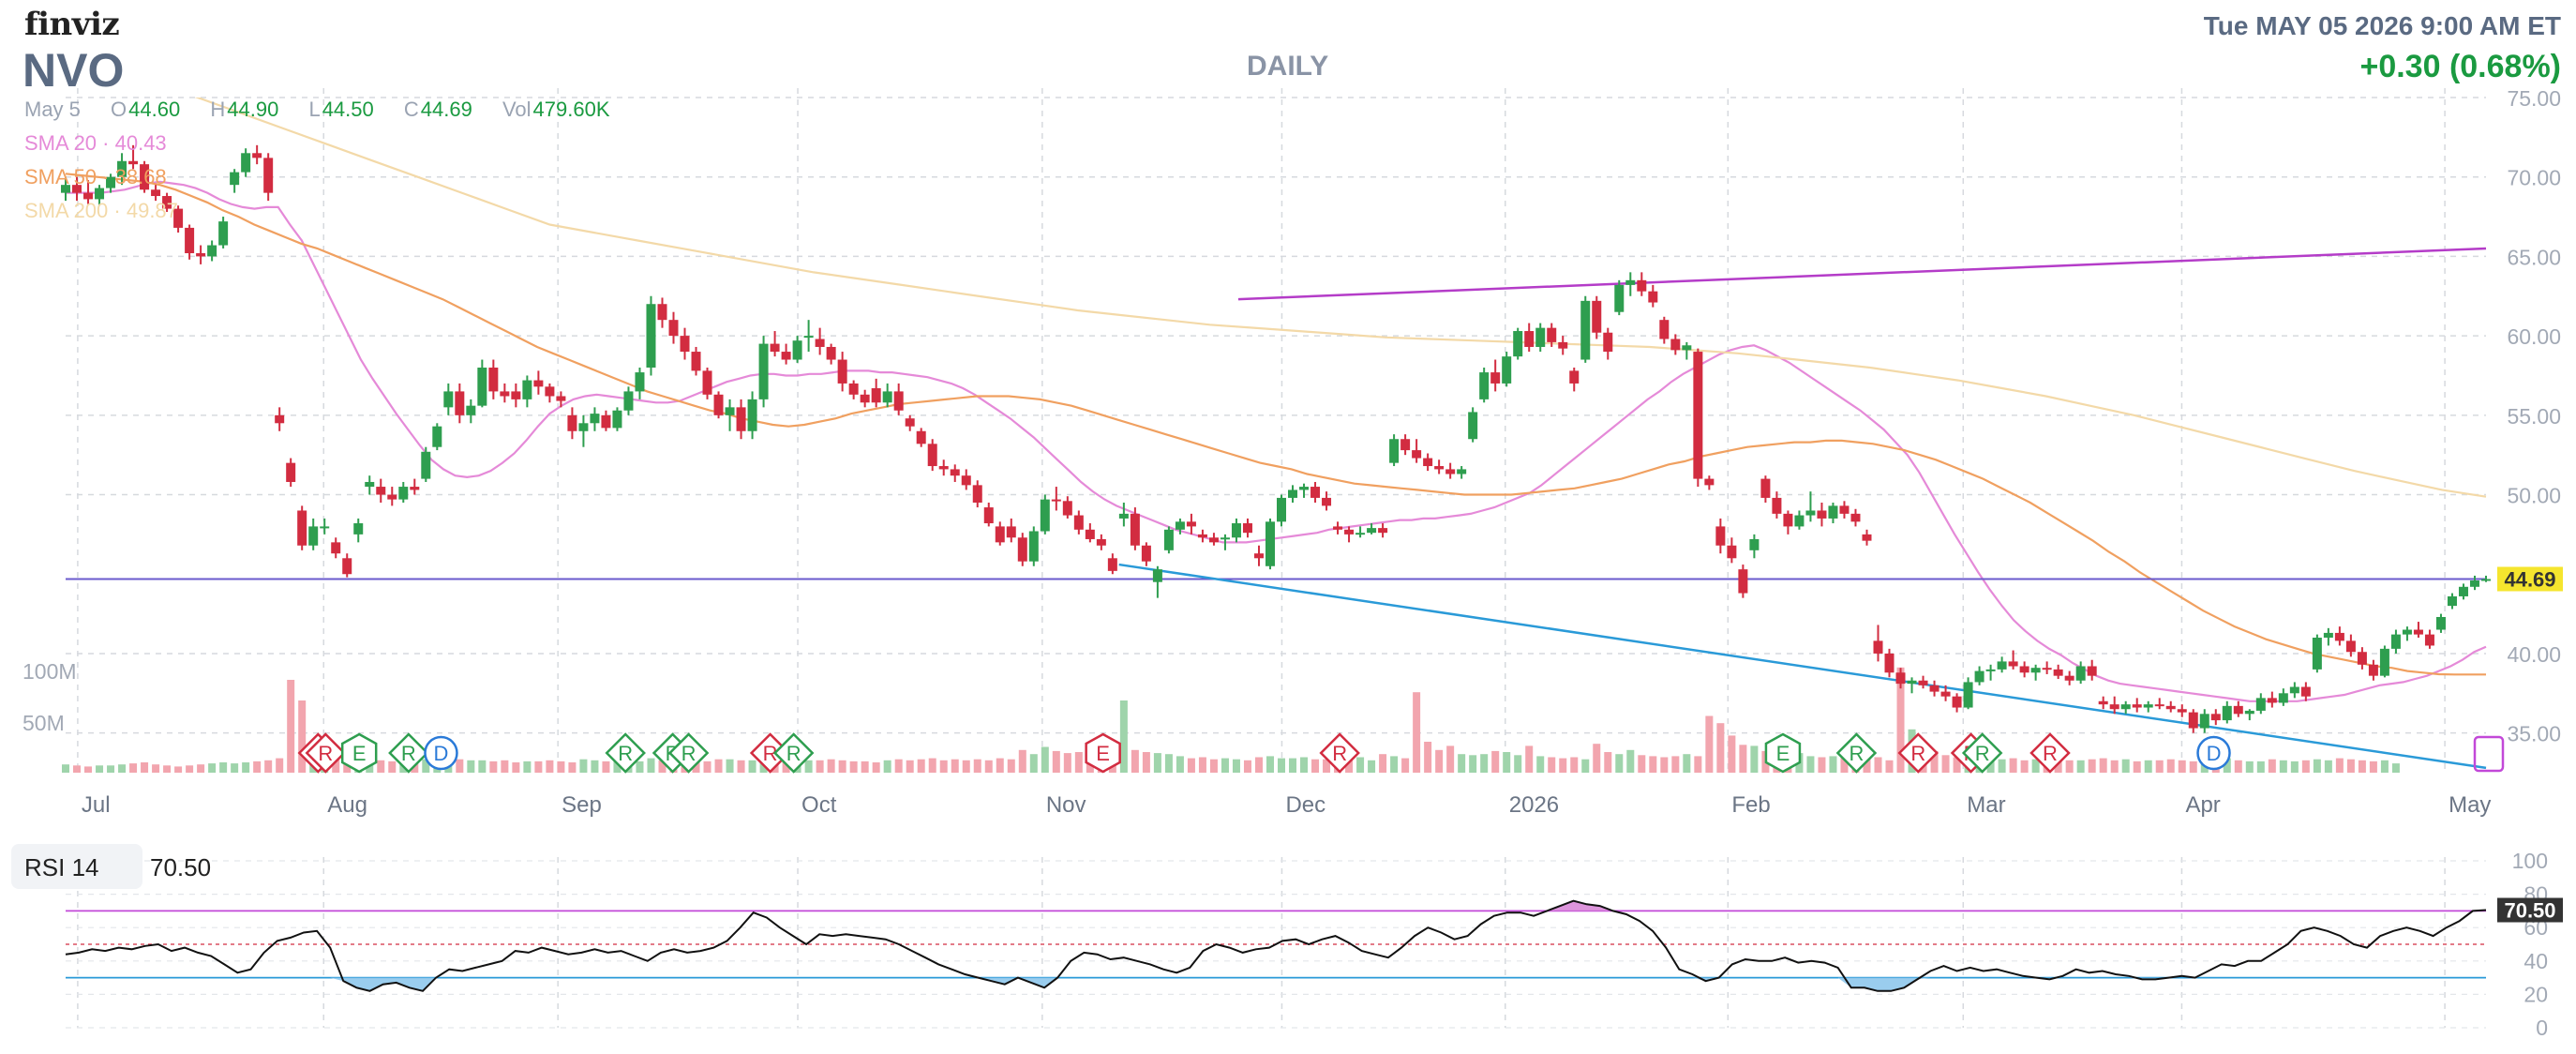 Image resolution: width=2576 pixels, height=1054 pixels. Describe the element at coordinates (517, 109) in the screenshot. I see `volume-label: Vol` at that location.